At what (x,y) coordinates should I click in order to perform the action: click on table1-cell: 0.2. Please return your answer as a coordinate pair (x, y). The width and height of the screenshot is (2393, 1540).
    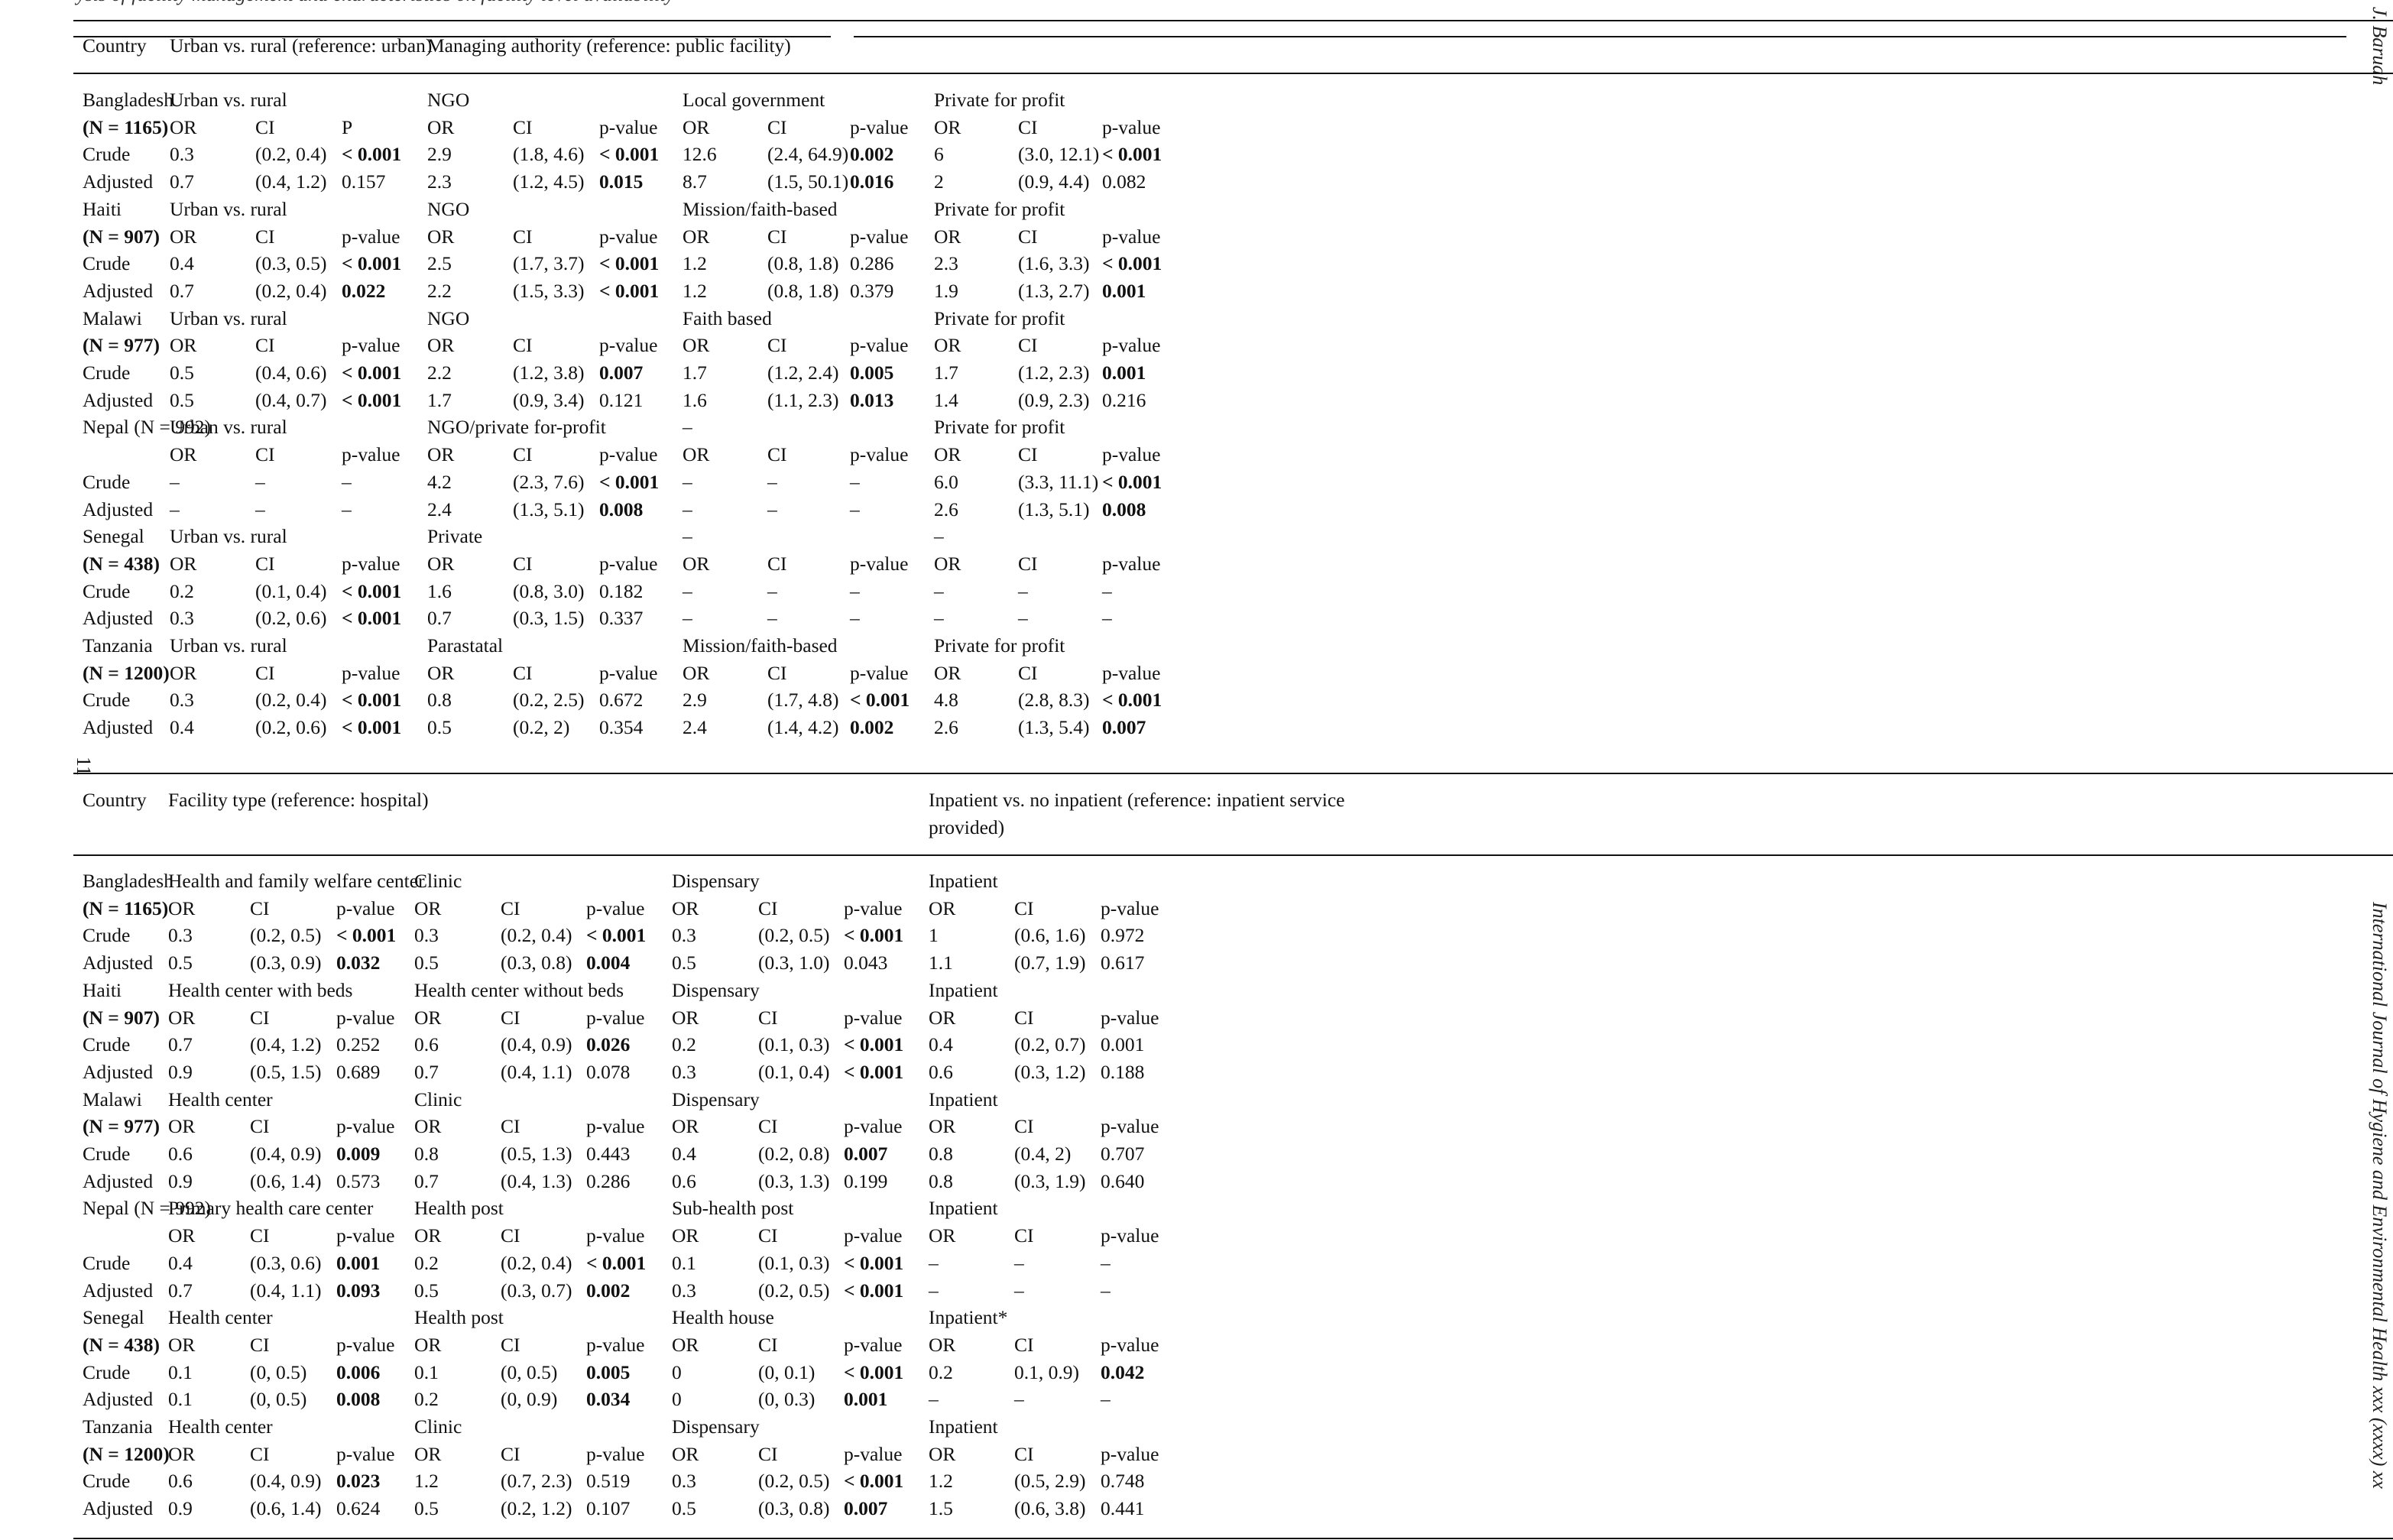
    Looking at the image, I should click on (182, 590).